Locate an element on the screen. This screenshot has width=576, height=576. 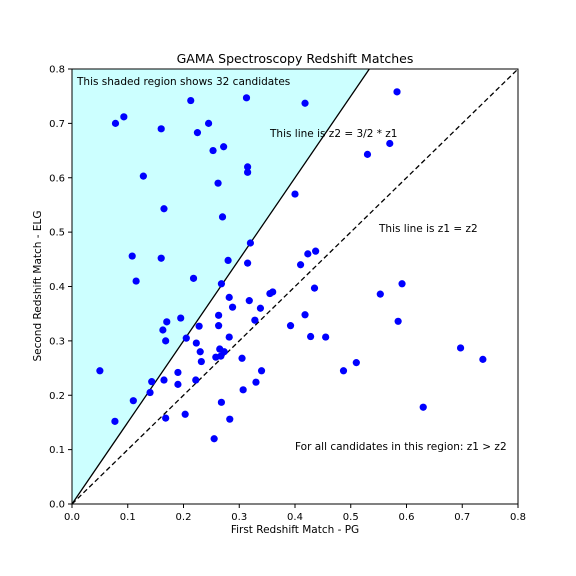
y-tick-label: 0.0 is located at coordinates (57, 505).